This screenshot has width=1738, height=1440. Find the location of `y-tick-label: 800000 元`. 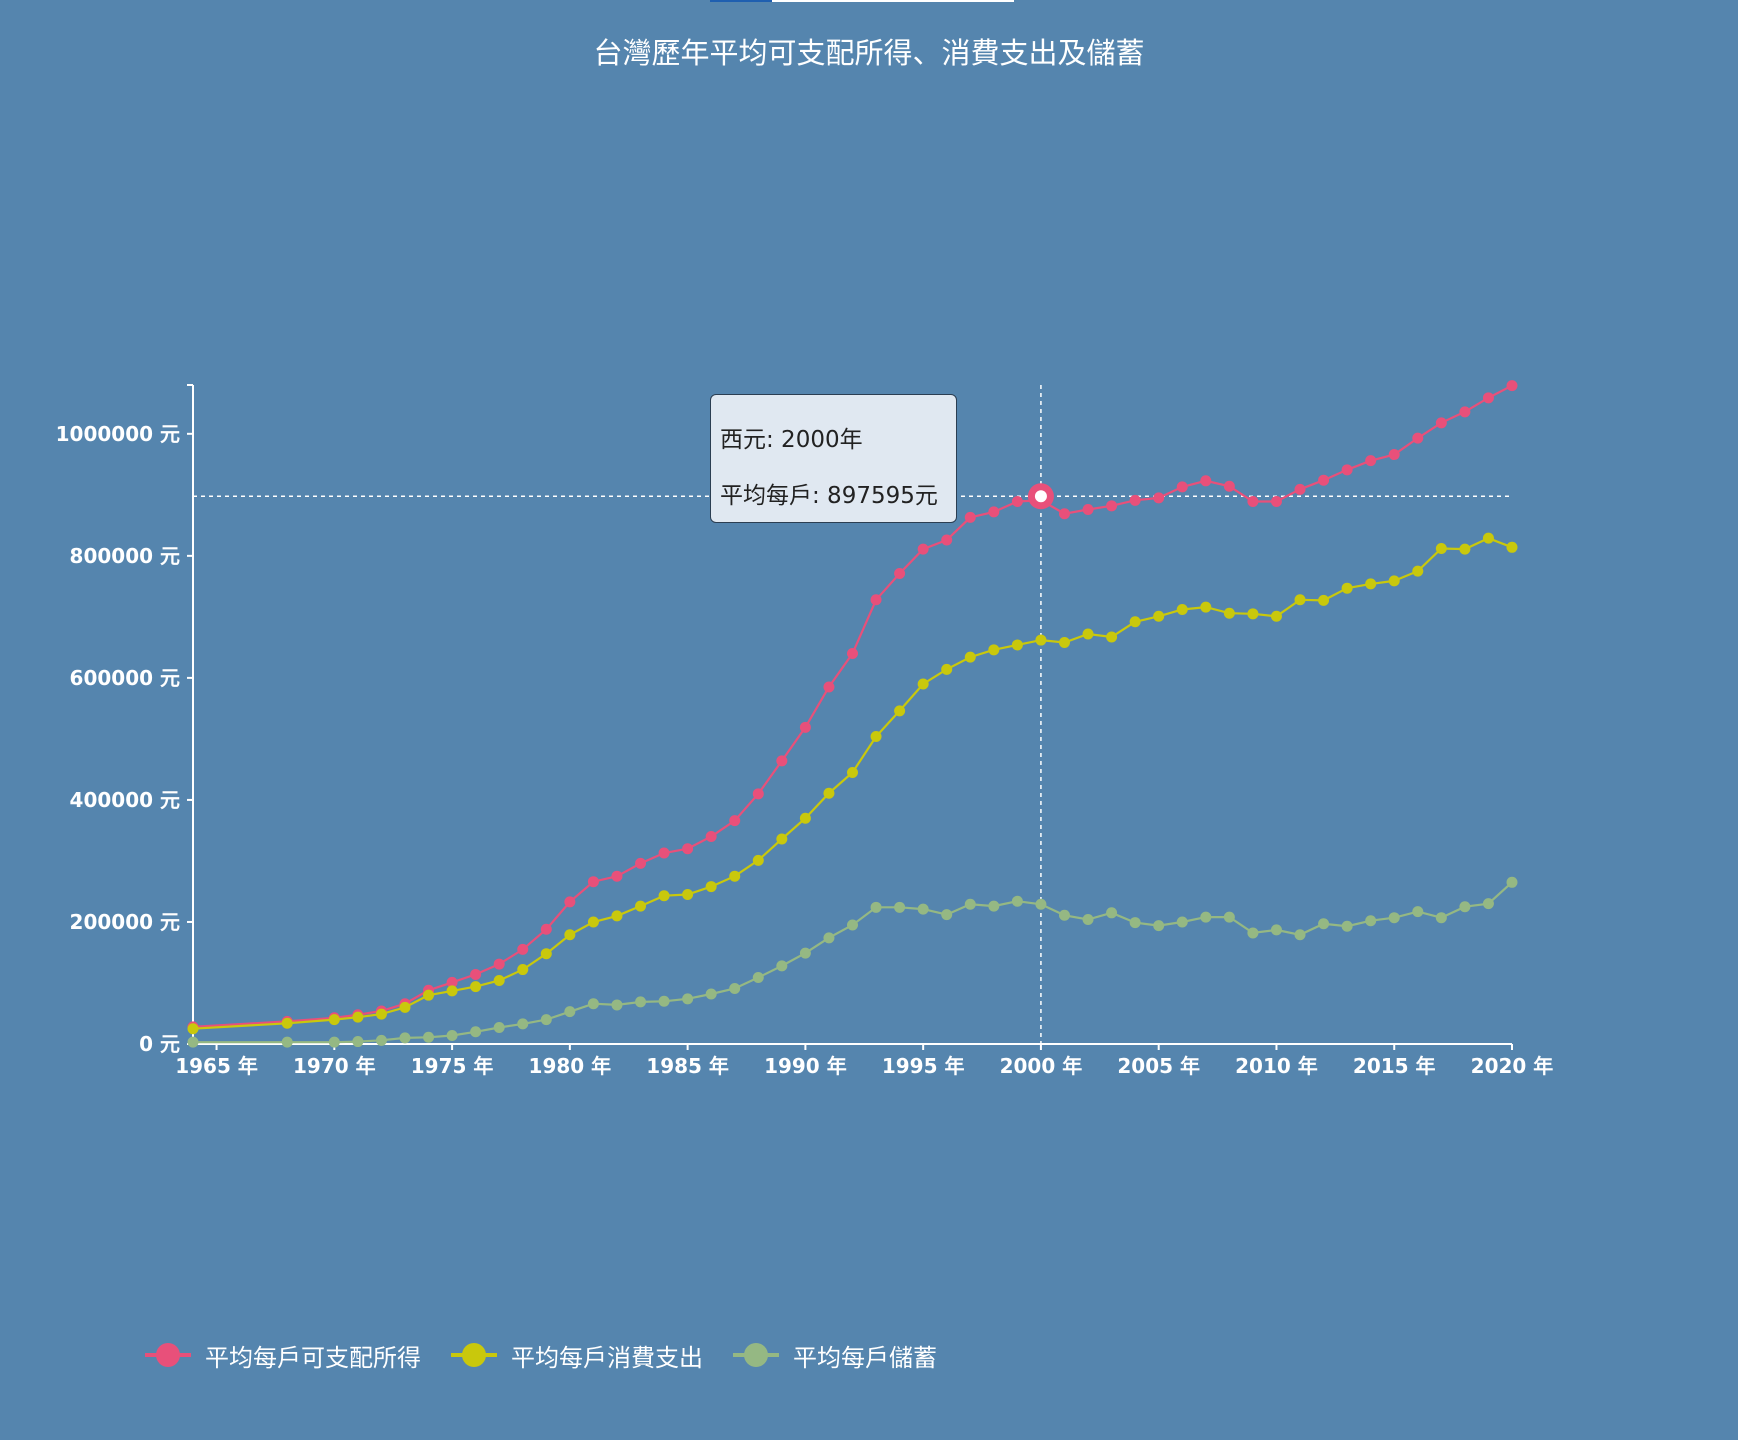

y-tick-label: 800000 元 is located at coordinates (125, 556).